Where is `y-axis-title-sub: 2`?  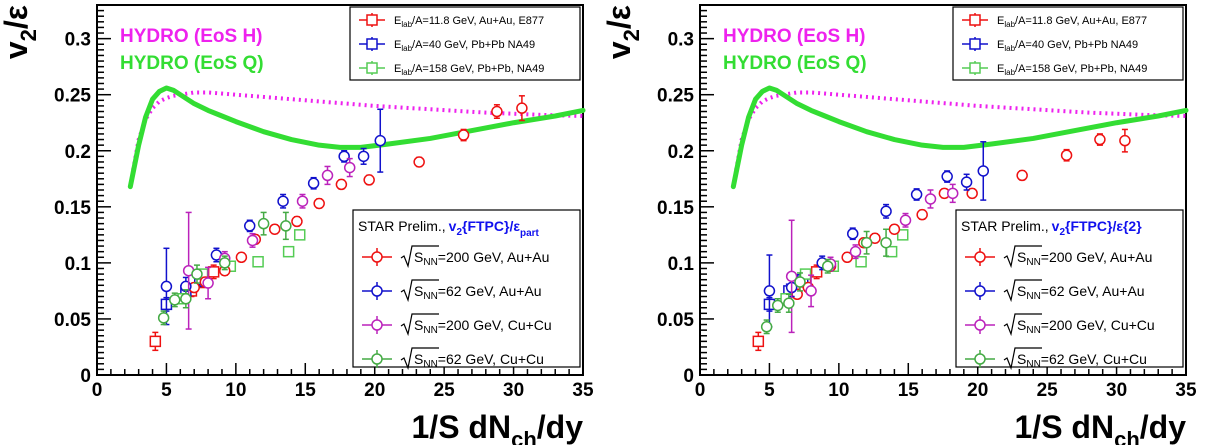 y-axis-title-sub: 2 is located at coordinates (631, 35).